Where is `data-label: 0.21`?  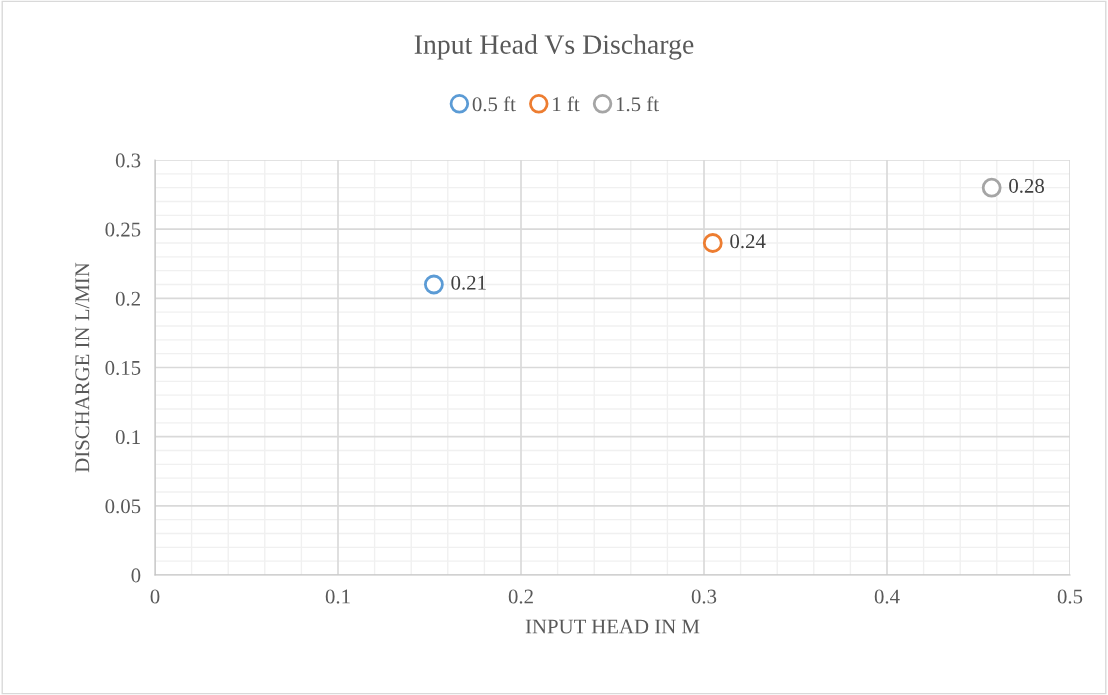 data-label: 0.21 is located at coordinates (468, 282).